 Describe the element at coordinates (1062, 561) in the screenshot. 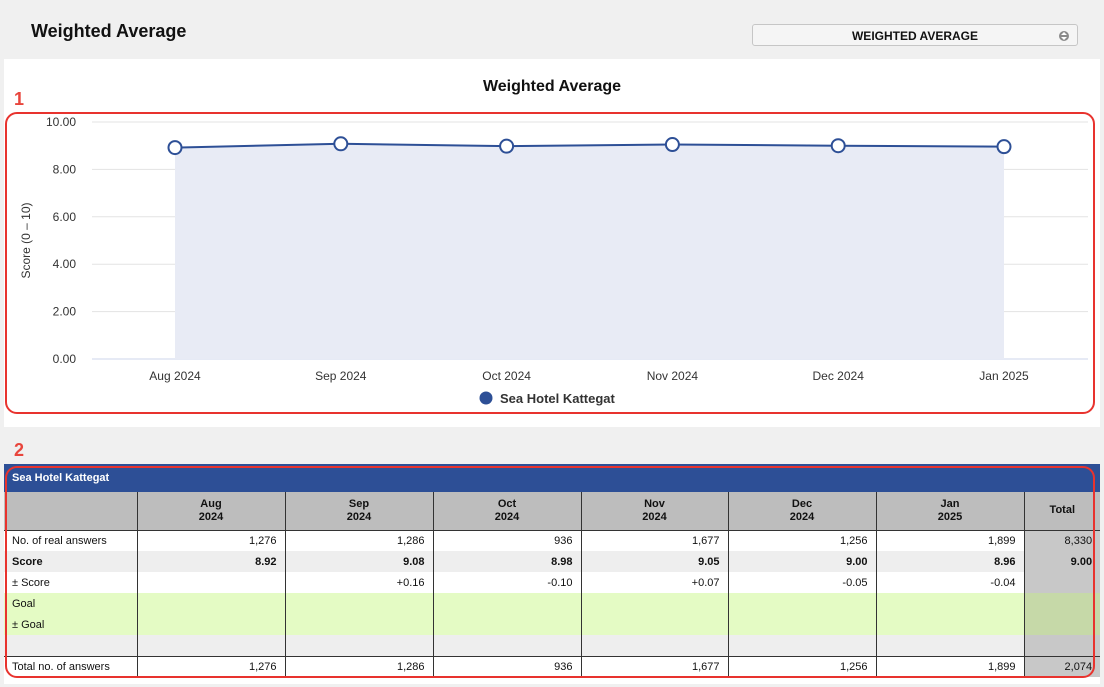

I see `total-cell: 9.00` at that location.